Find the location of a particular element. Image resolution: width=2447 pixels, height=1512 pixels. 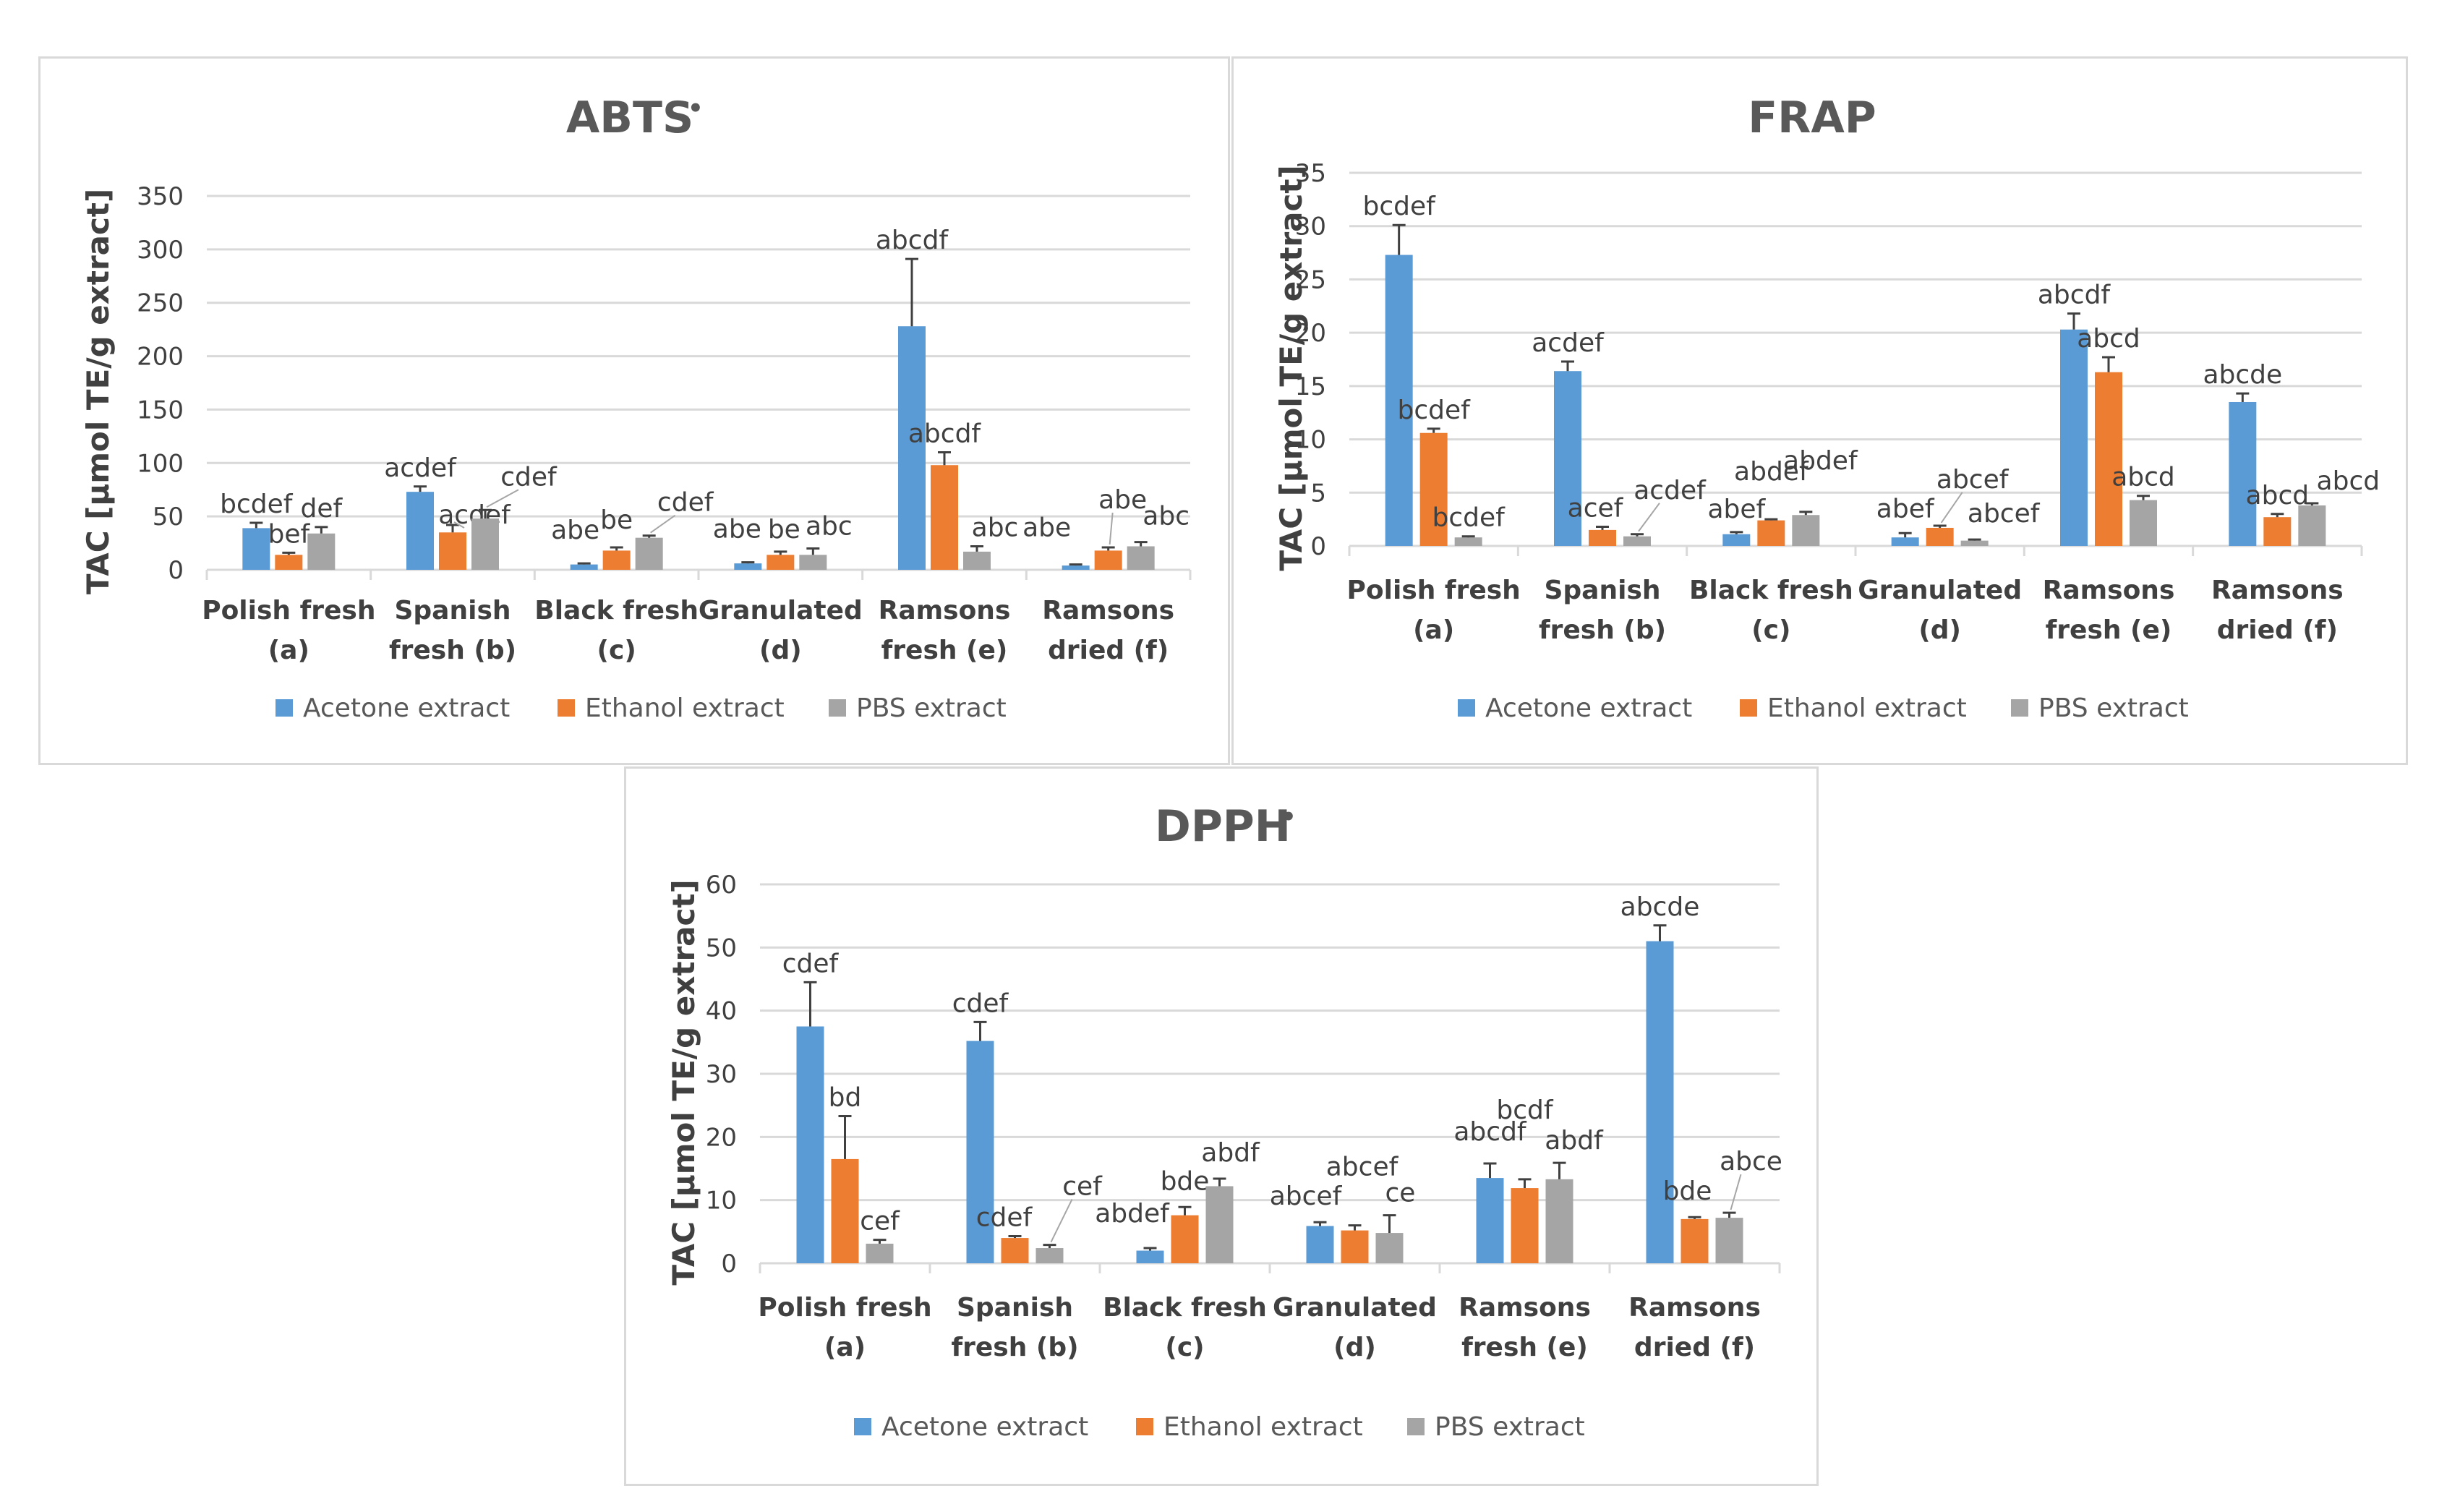

data-label: ce is located at coordinates (1400, 1193).